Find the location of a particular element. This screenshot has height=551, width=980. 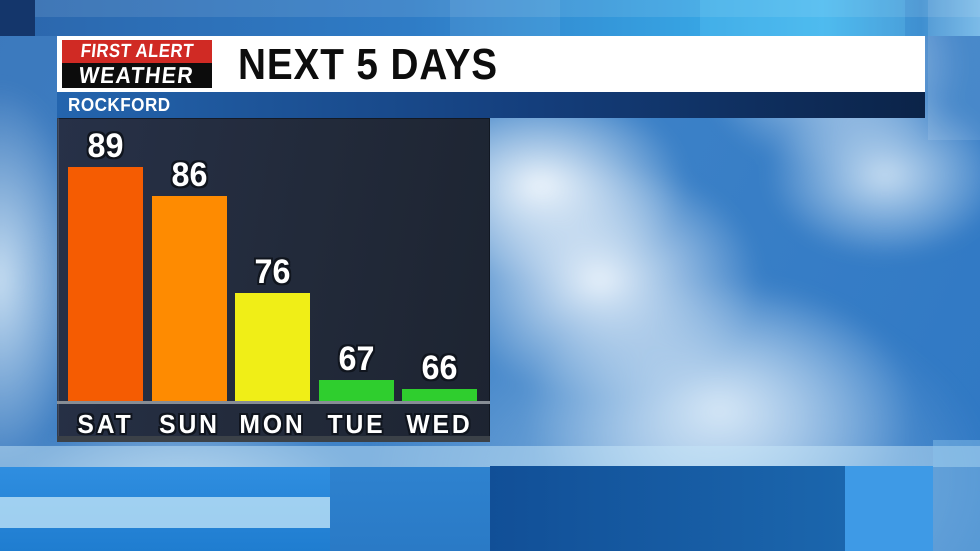

temperature-value: 66 is located at coordinates (439, 368).